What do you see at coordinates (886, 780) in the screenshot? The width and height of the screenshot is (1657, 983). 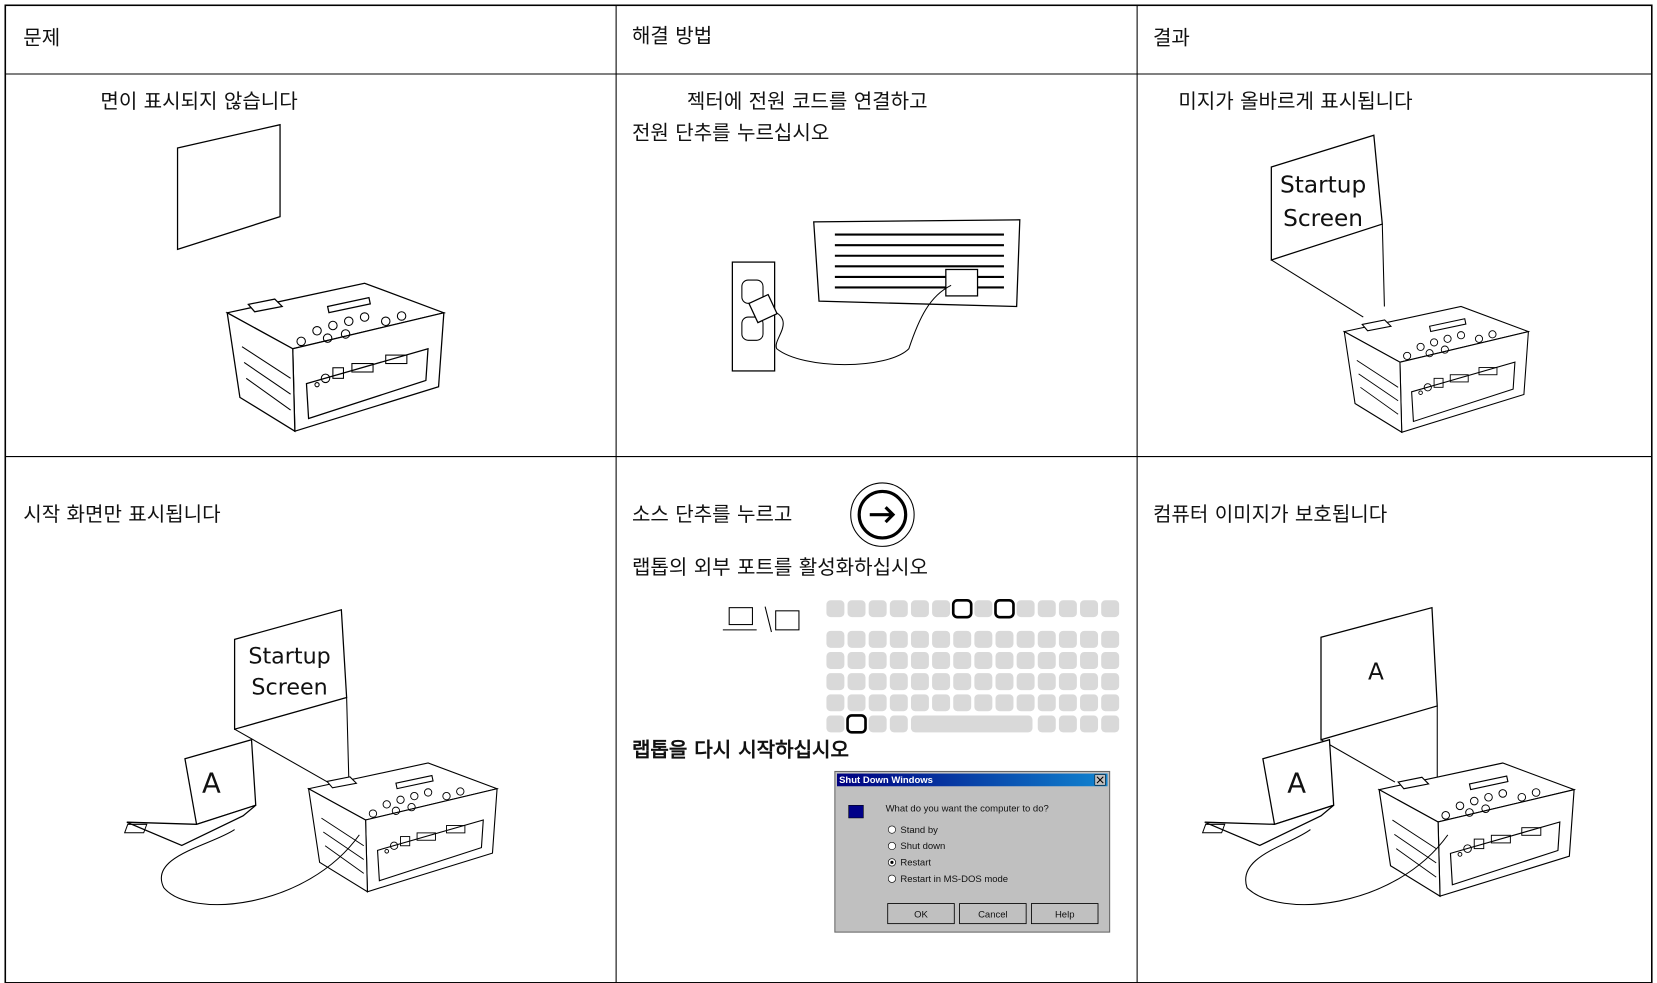 I see `dialog-title: Shut Down Windows` at bounding box center [886, 780].